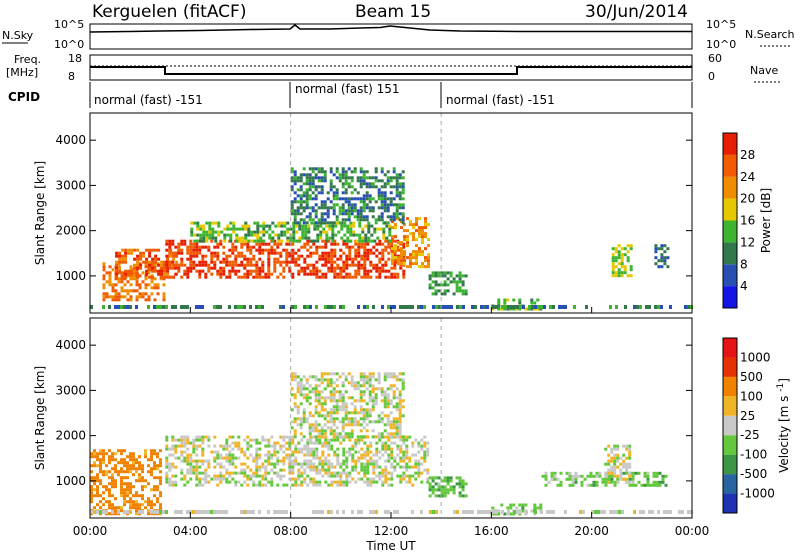 This screenshot has width=800, height=554. Describe the element at coordinates (744, 286) in the screenshot. I see `colorbar-tick-label: 4` at that location.